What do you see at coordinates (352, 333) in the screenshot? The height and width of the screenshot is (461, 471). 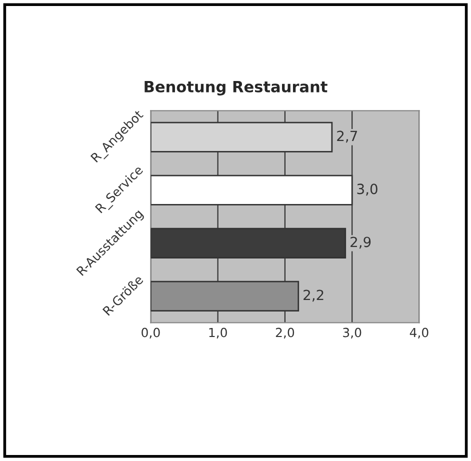 I see `x-tick-label: 3,0` at bounding box center [352, 333].